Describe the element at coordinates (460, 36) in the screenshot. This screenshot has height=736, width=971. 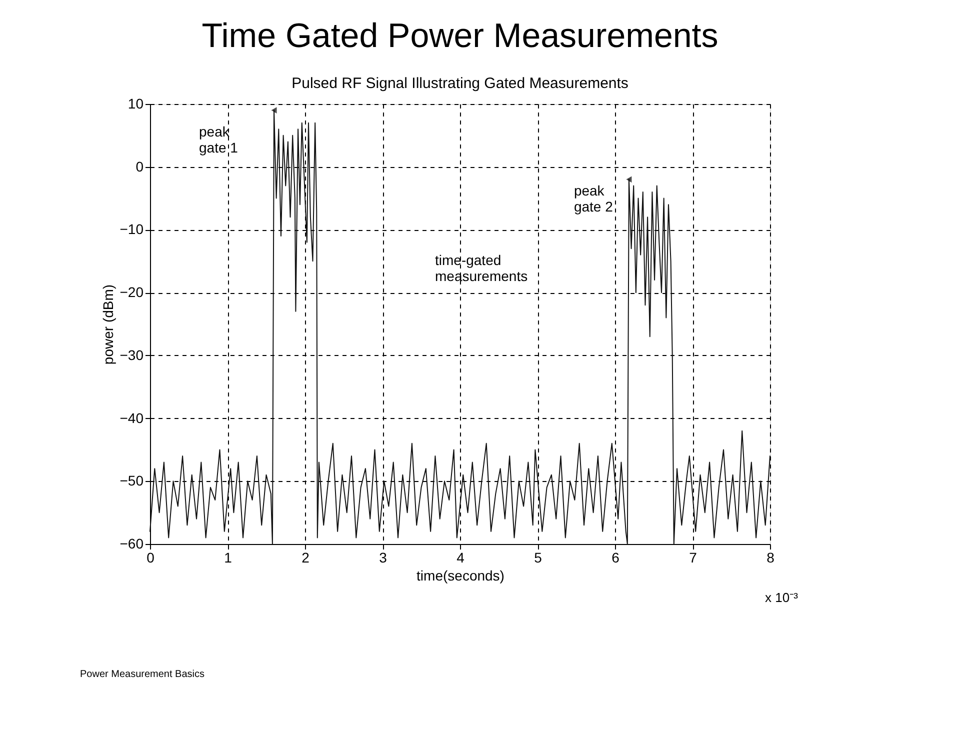
I see `chart-title: Time Gated Power Measurements` at that location.